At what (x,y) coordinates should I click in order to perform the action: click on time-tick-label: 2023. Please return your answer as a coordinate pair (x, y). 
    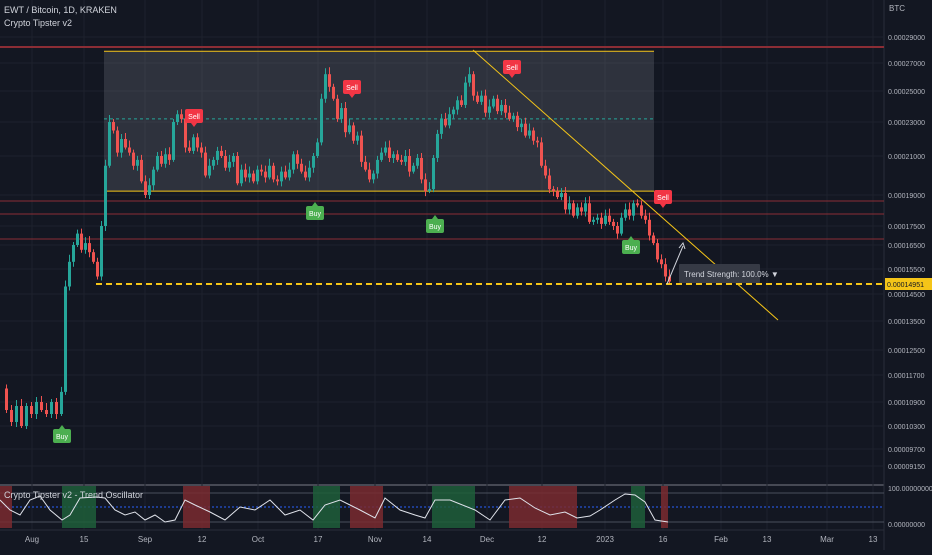
    Looking at the image, I should click on (605, 539).